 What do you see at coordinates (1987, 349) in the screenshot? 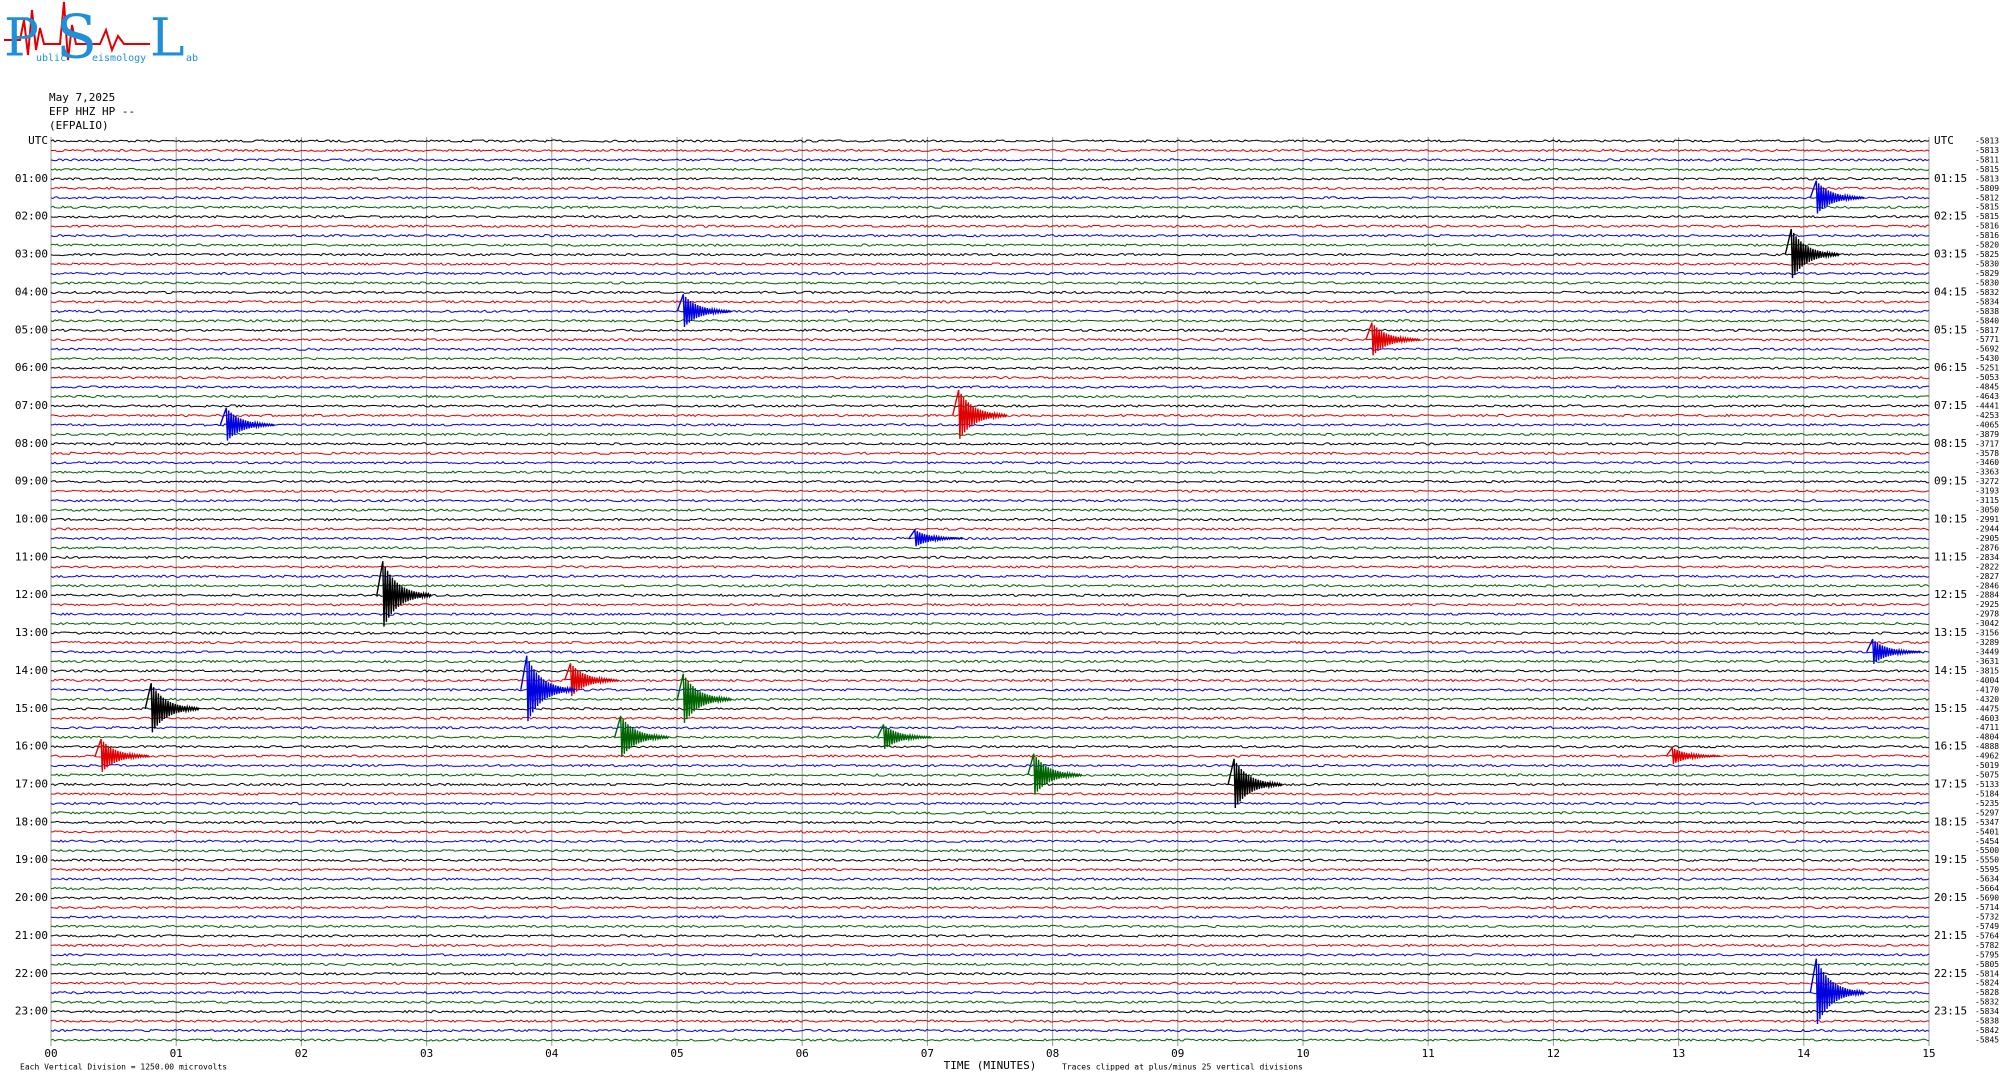
I see `trace-offset: -5692` at bounding box center [1987, 349].